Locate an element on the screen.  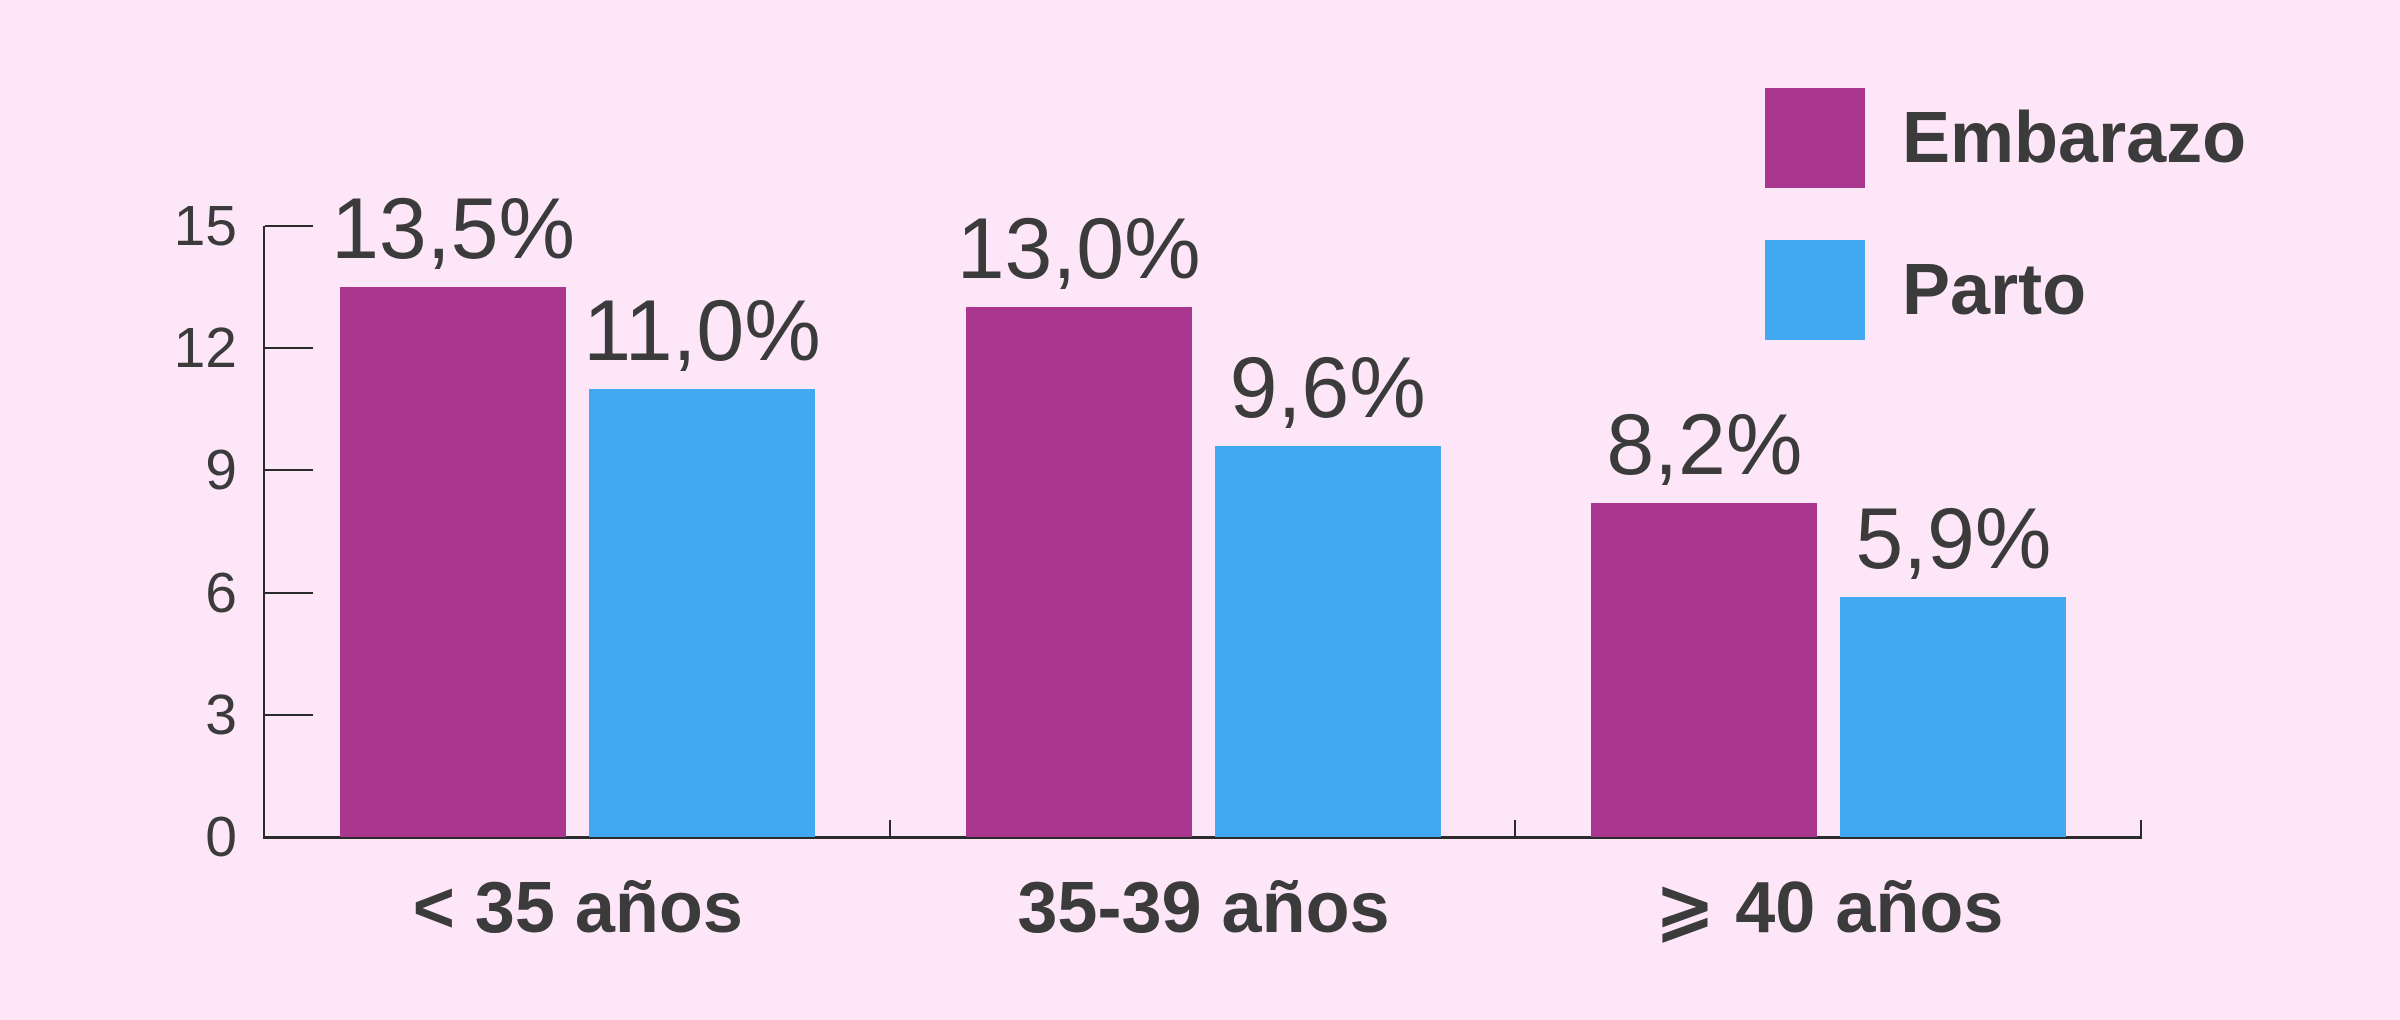
legend-swatch-parto is located at coordinates (1815, 290).